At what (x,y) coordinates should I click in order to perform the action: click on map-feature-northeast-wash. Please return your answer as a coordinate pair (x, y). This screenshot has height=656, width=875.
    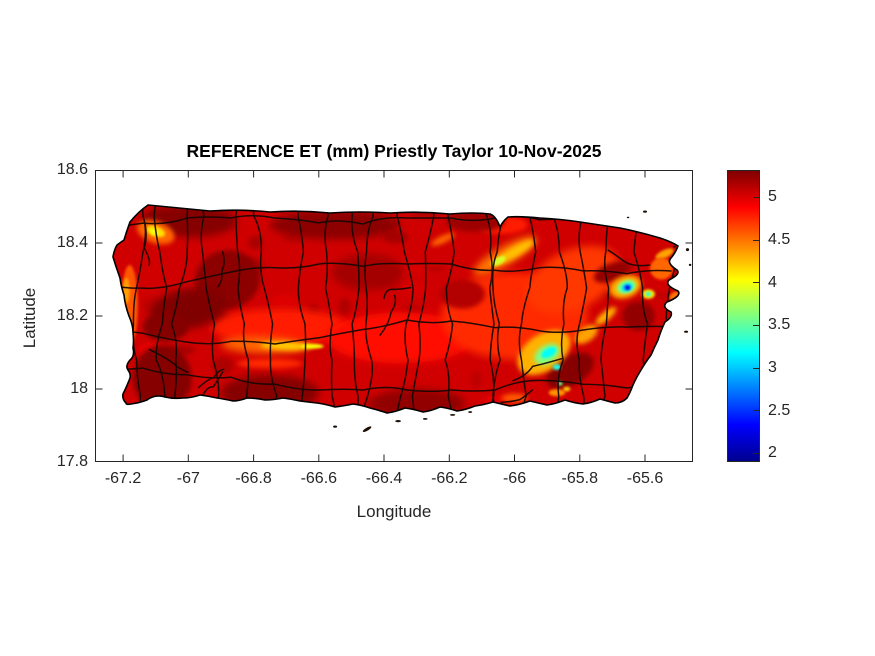
    Looking at the image, I should click on (573, 279).